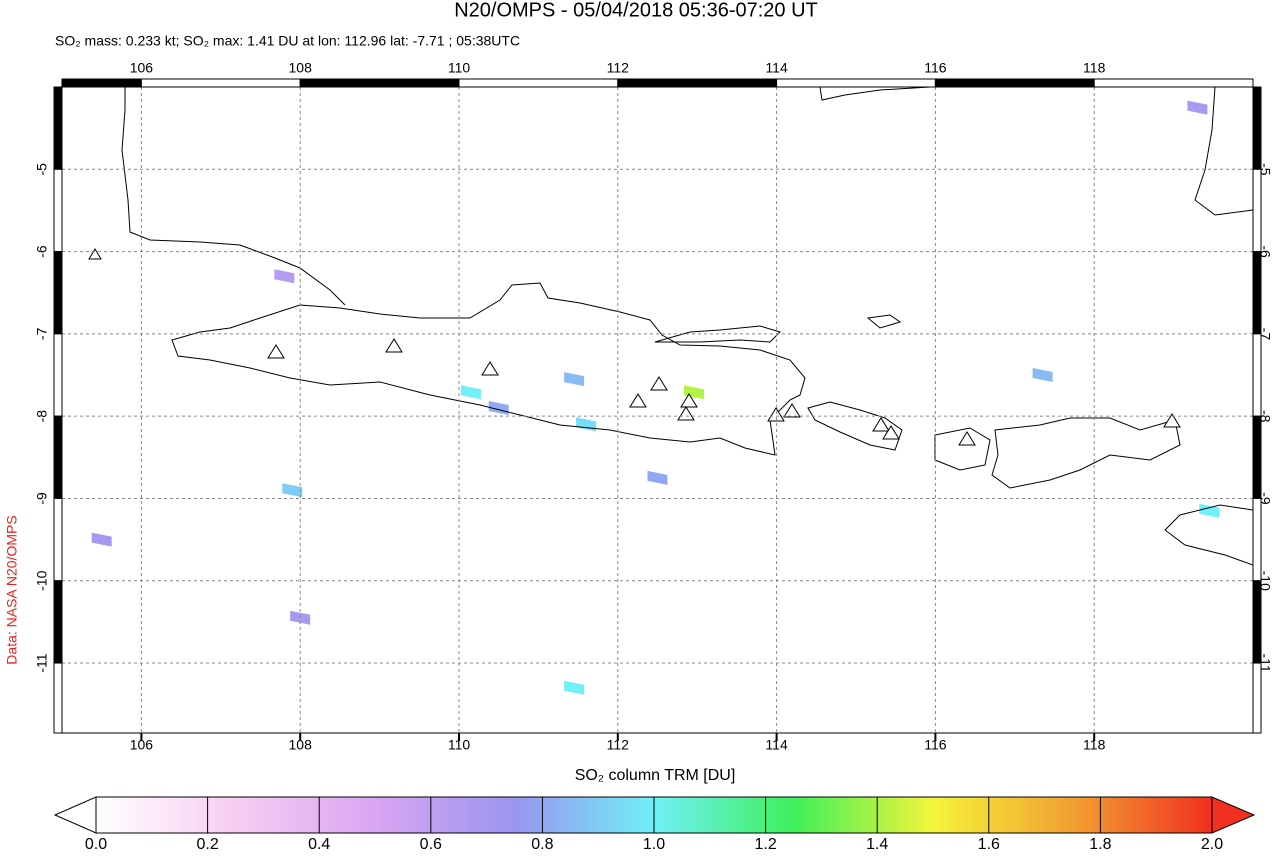 This screenshot has height=858, width=1272. Describe the element at coordinates (1264, 416) in the screenshot. I see `y-tick-label: -8` at that location.